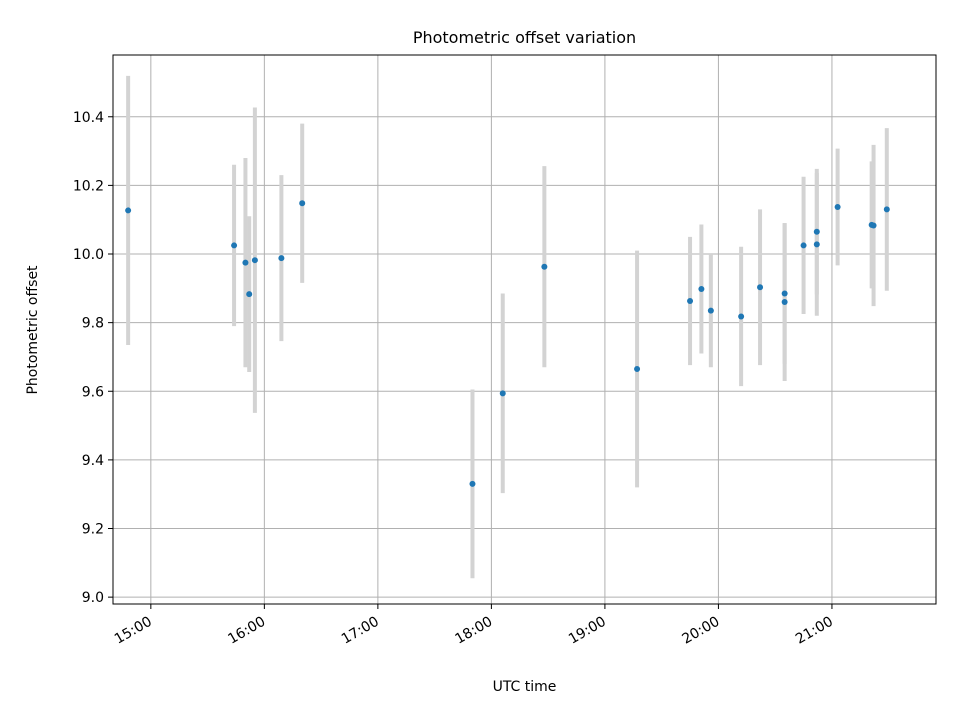  Describe the element at coordinates (93, 392) in the screenshot. I see `y-tick-label: 9.6` at that location.